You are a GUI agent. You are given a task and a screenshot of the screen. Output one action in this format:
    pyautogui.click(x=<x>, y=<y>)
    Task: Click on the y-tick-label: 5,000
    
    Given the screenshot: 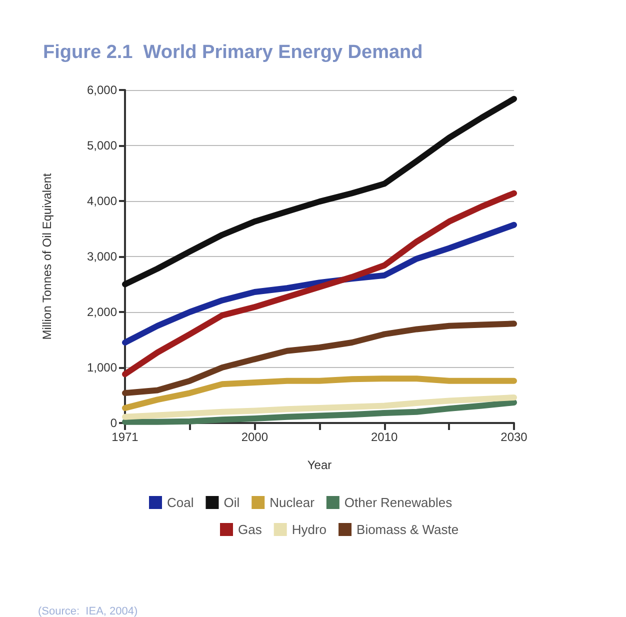 What is the action you would take?
    pyautogui.click(x=102, y=145)
    